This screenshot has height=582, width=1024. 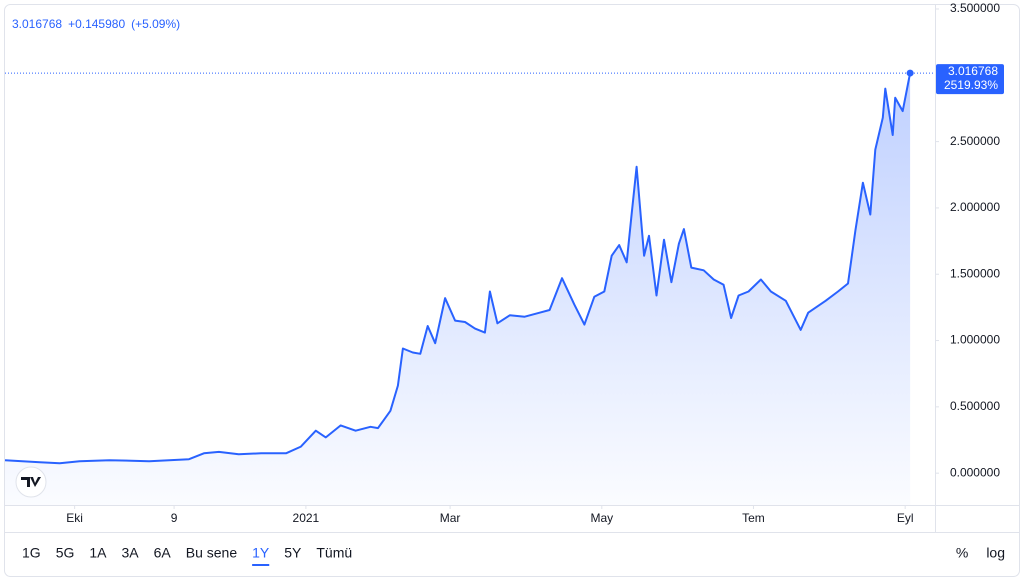 What do you see at coordinates (37, 24) in the screenshot?
I see `header-price: 3.016768` at bounding box center [37, 24].